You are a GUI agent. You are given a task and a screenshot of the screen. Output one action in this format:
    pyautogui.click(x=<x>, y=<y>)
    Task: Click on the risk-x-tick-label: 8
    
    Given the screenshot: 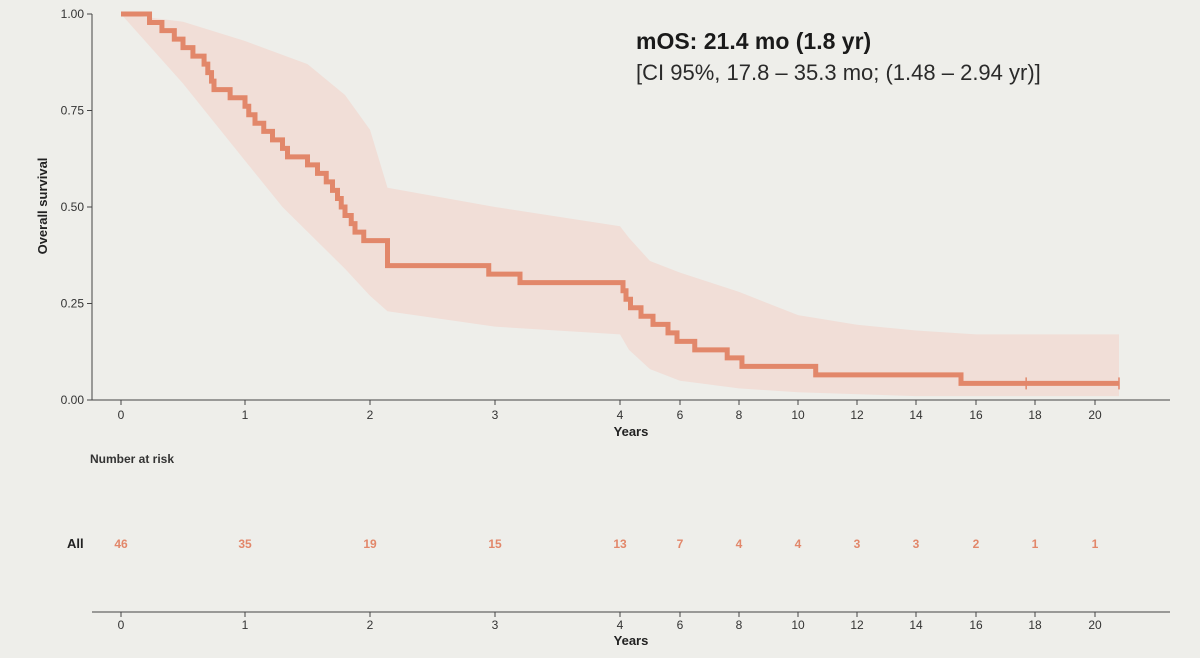 What is the action you would take?
    pyautogui.click(x=739, y=625)
    